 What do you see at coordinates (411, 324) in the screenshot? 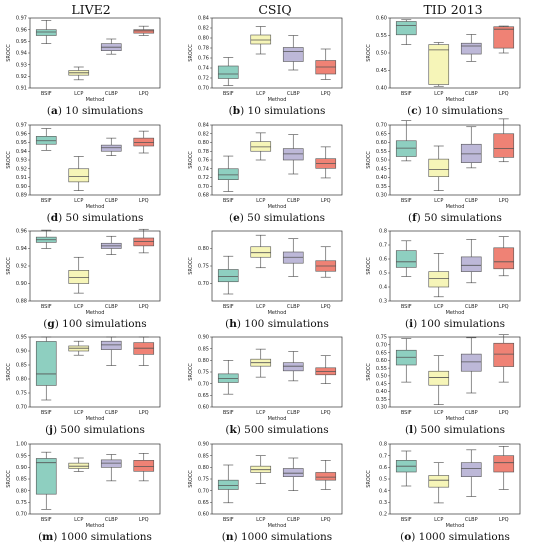
I see `subplot-letter: i` at bounding box center [411, 324].